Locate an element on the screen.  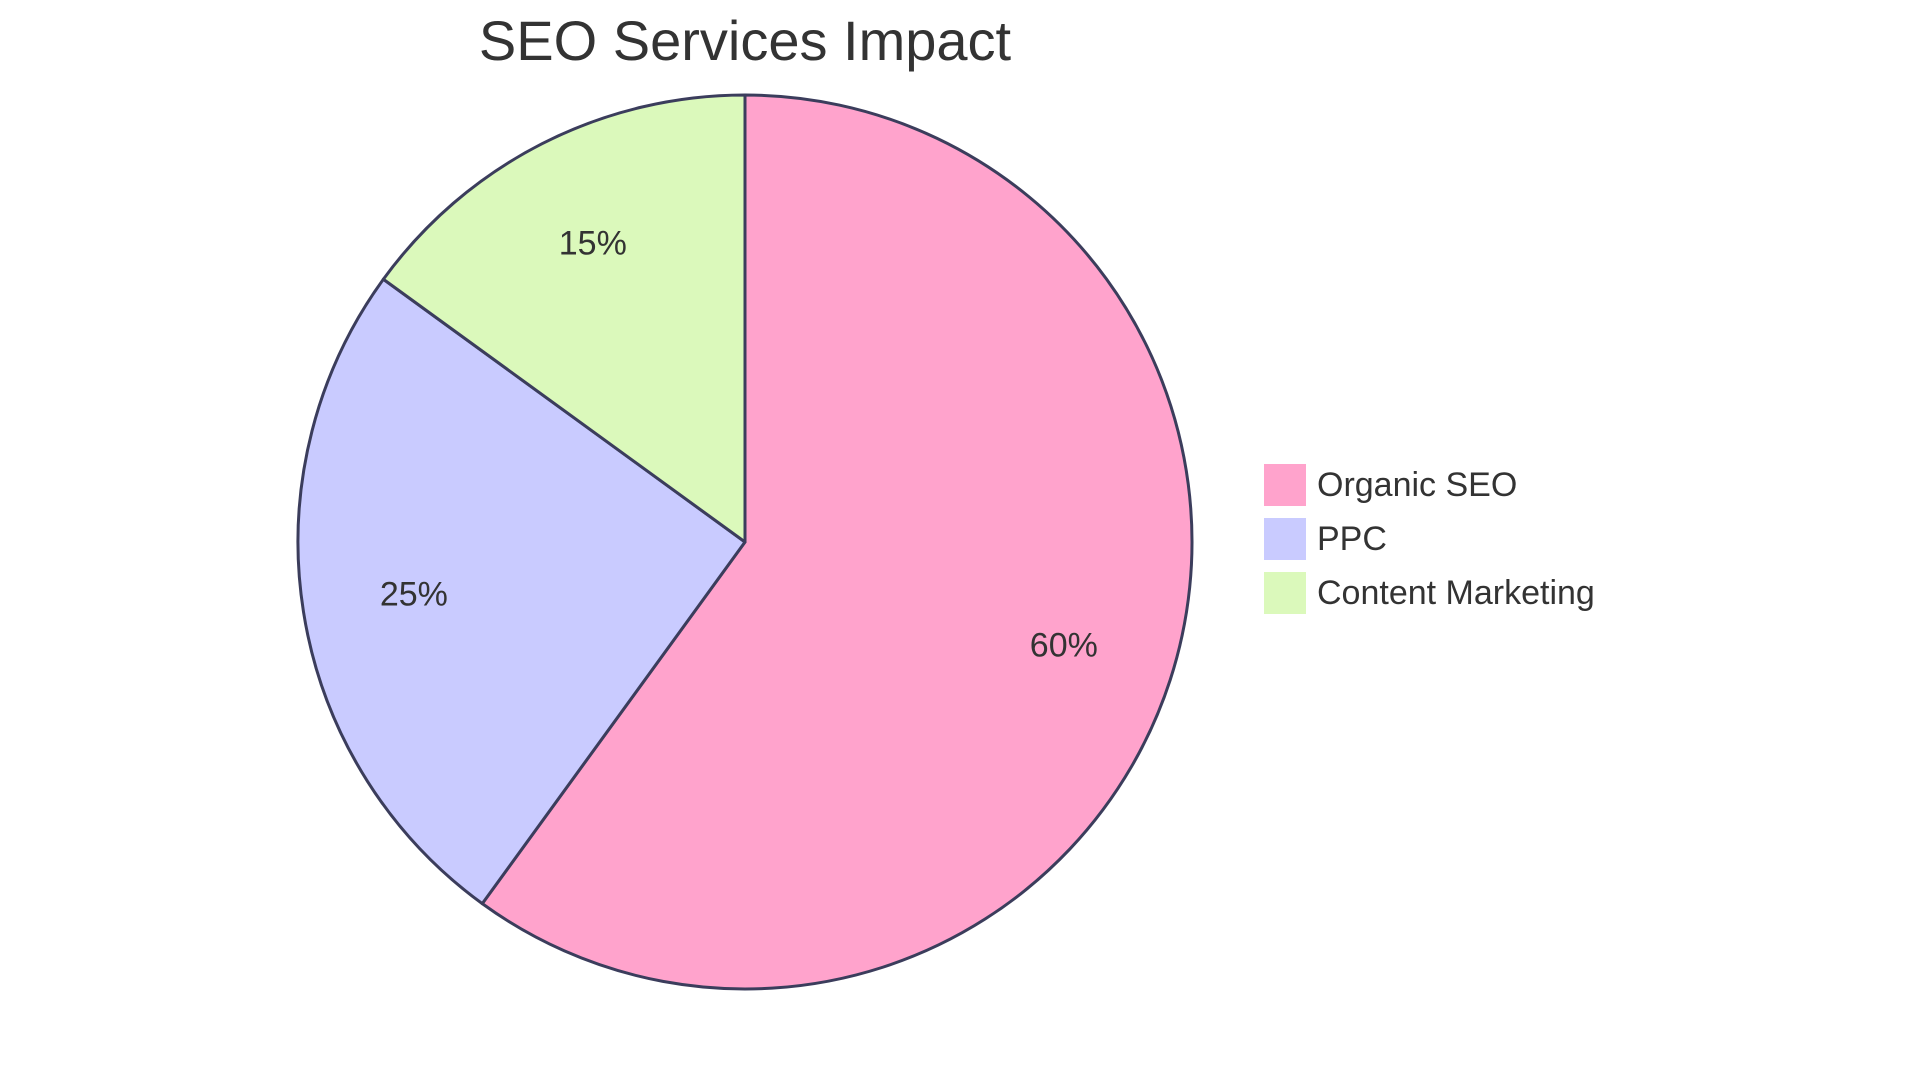
legend-label-organic-seo: Organic SEO is located at coordinates (1417, 485).